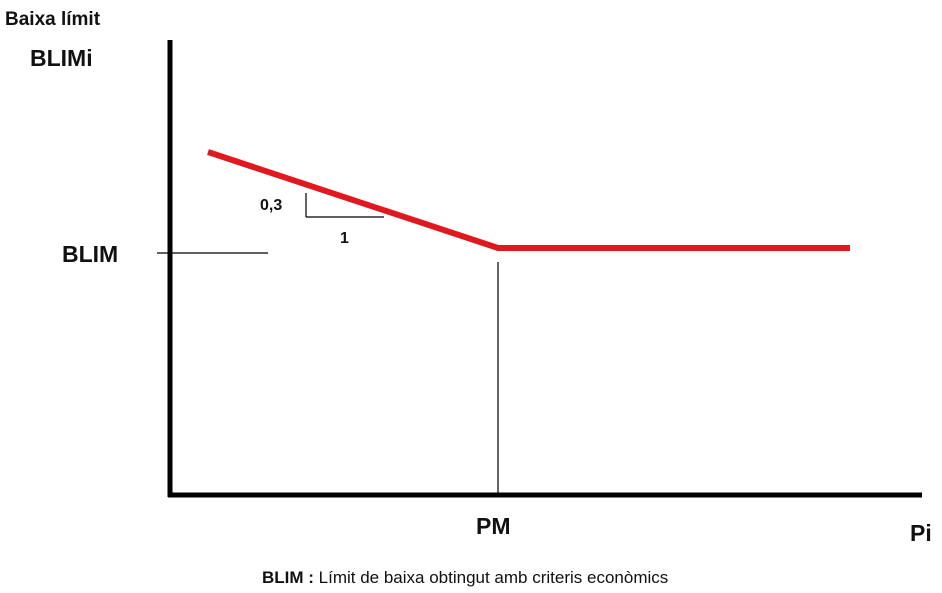 The width and height of the screenshot is (942, 593). What do you see at coordinates (53, 19) in the screenshot?
I see `y-axis-title-top: Baixa límit` at bounding box center [53, 19].